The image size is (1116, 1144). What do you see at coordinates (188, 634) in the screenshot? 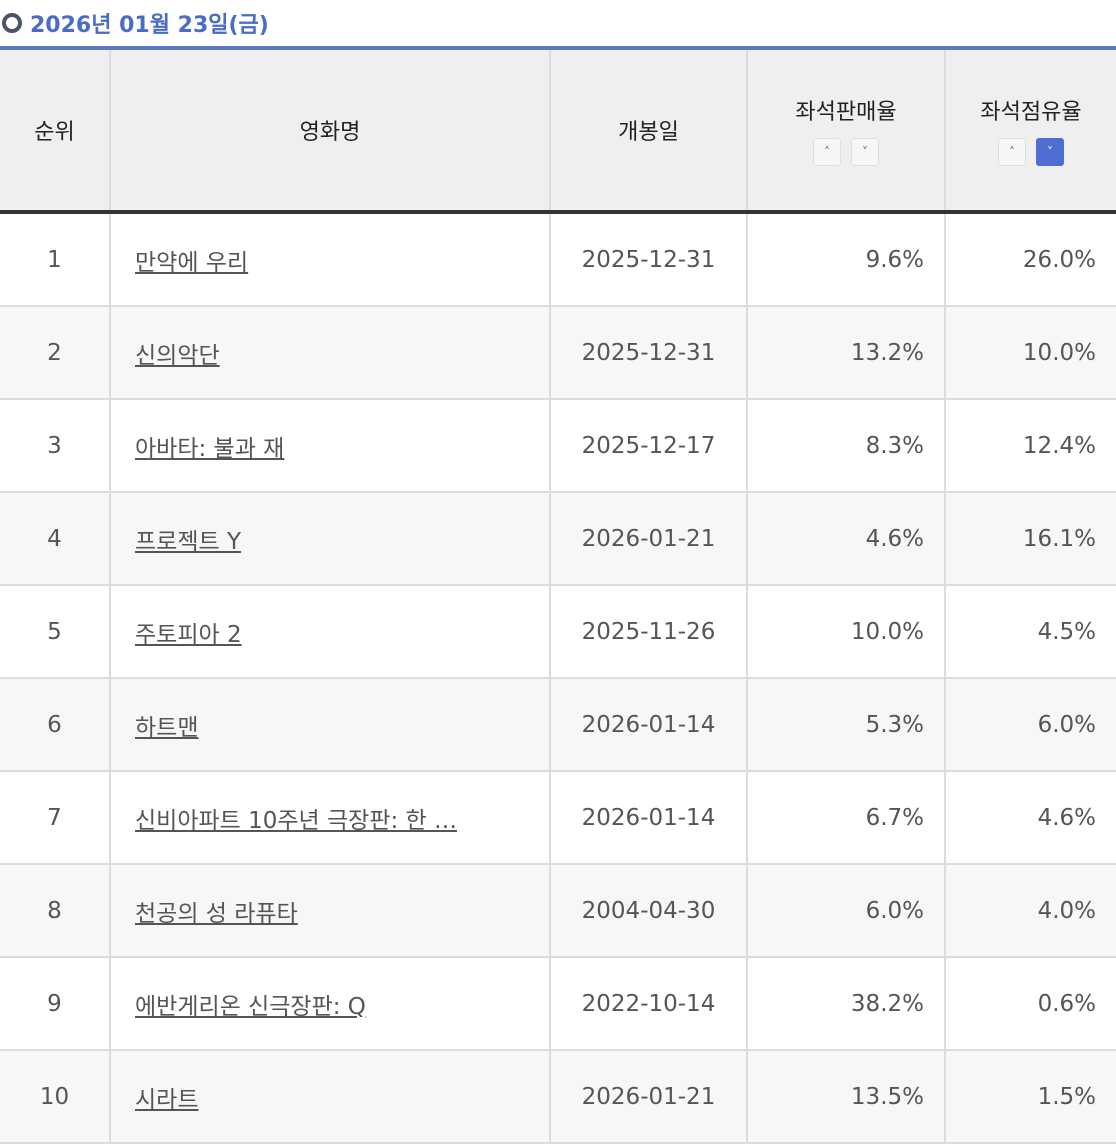
I see `movie-title-link: 주토피아 2` at bounding box center [188, 634].